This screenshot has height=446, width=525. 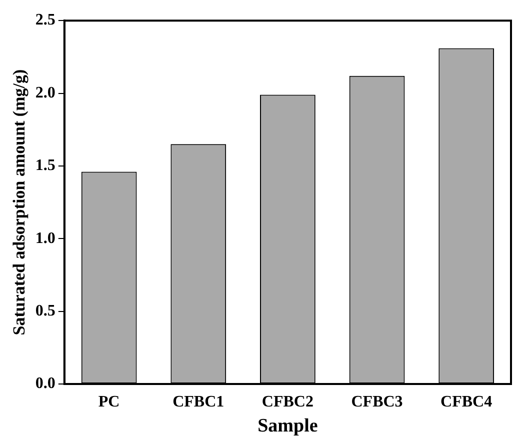 What do you see at coordinates (288, 426) in the screenshot?
I see `x-axis-title: Sample` at bounding box center [288, 426].